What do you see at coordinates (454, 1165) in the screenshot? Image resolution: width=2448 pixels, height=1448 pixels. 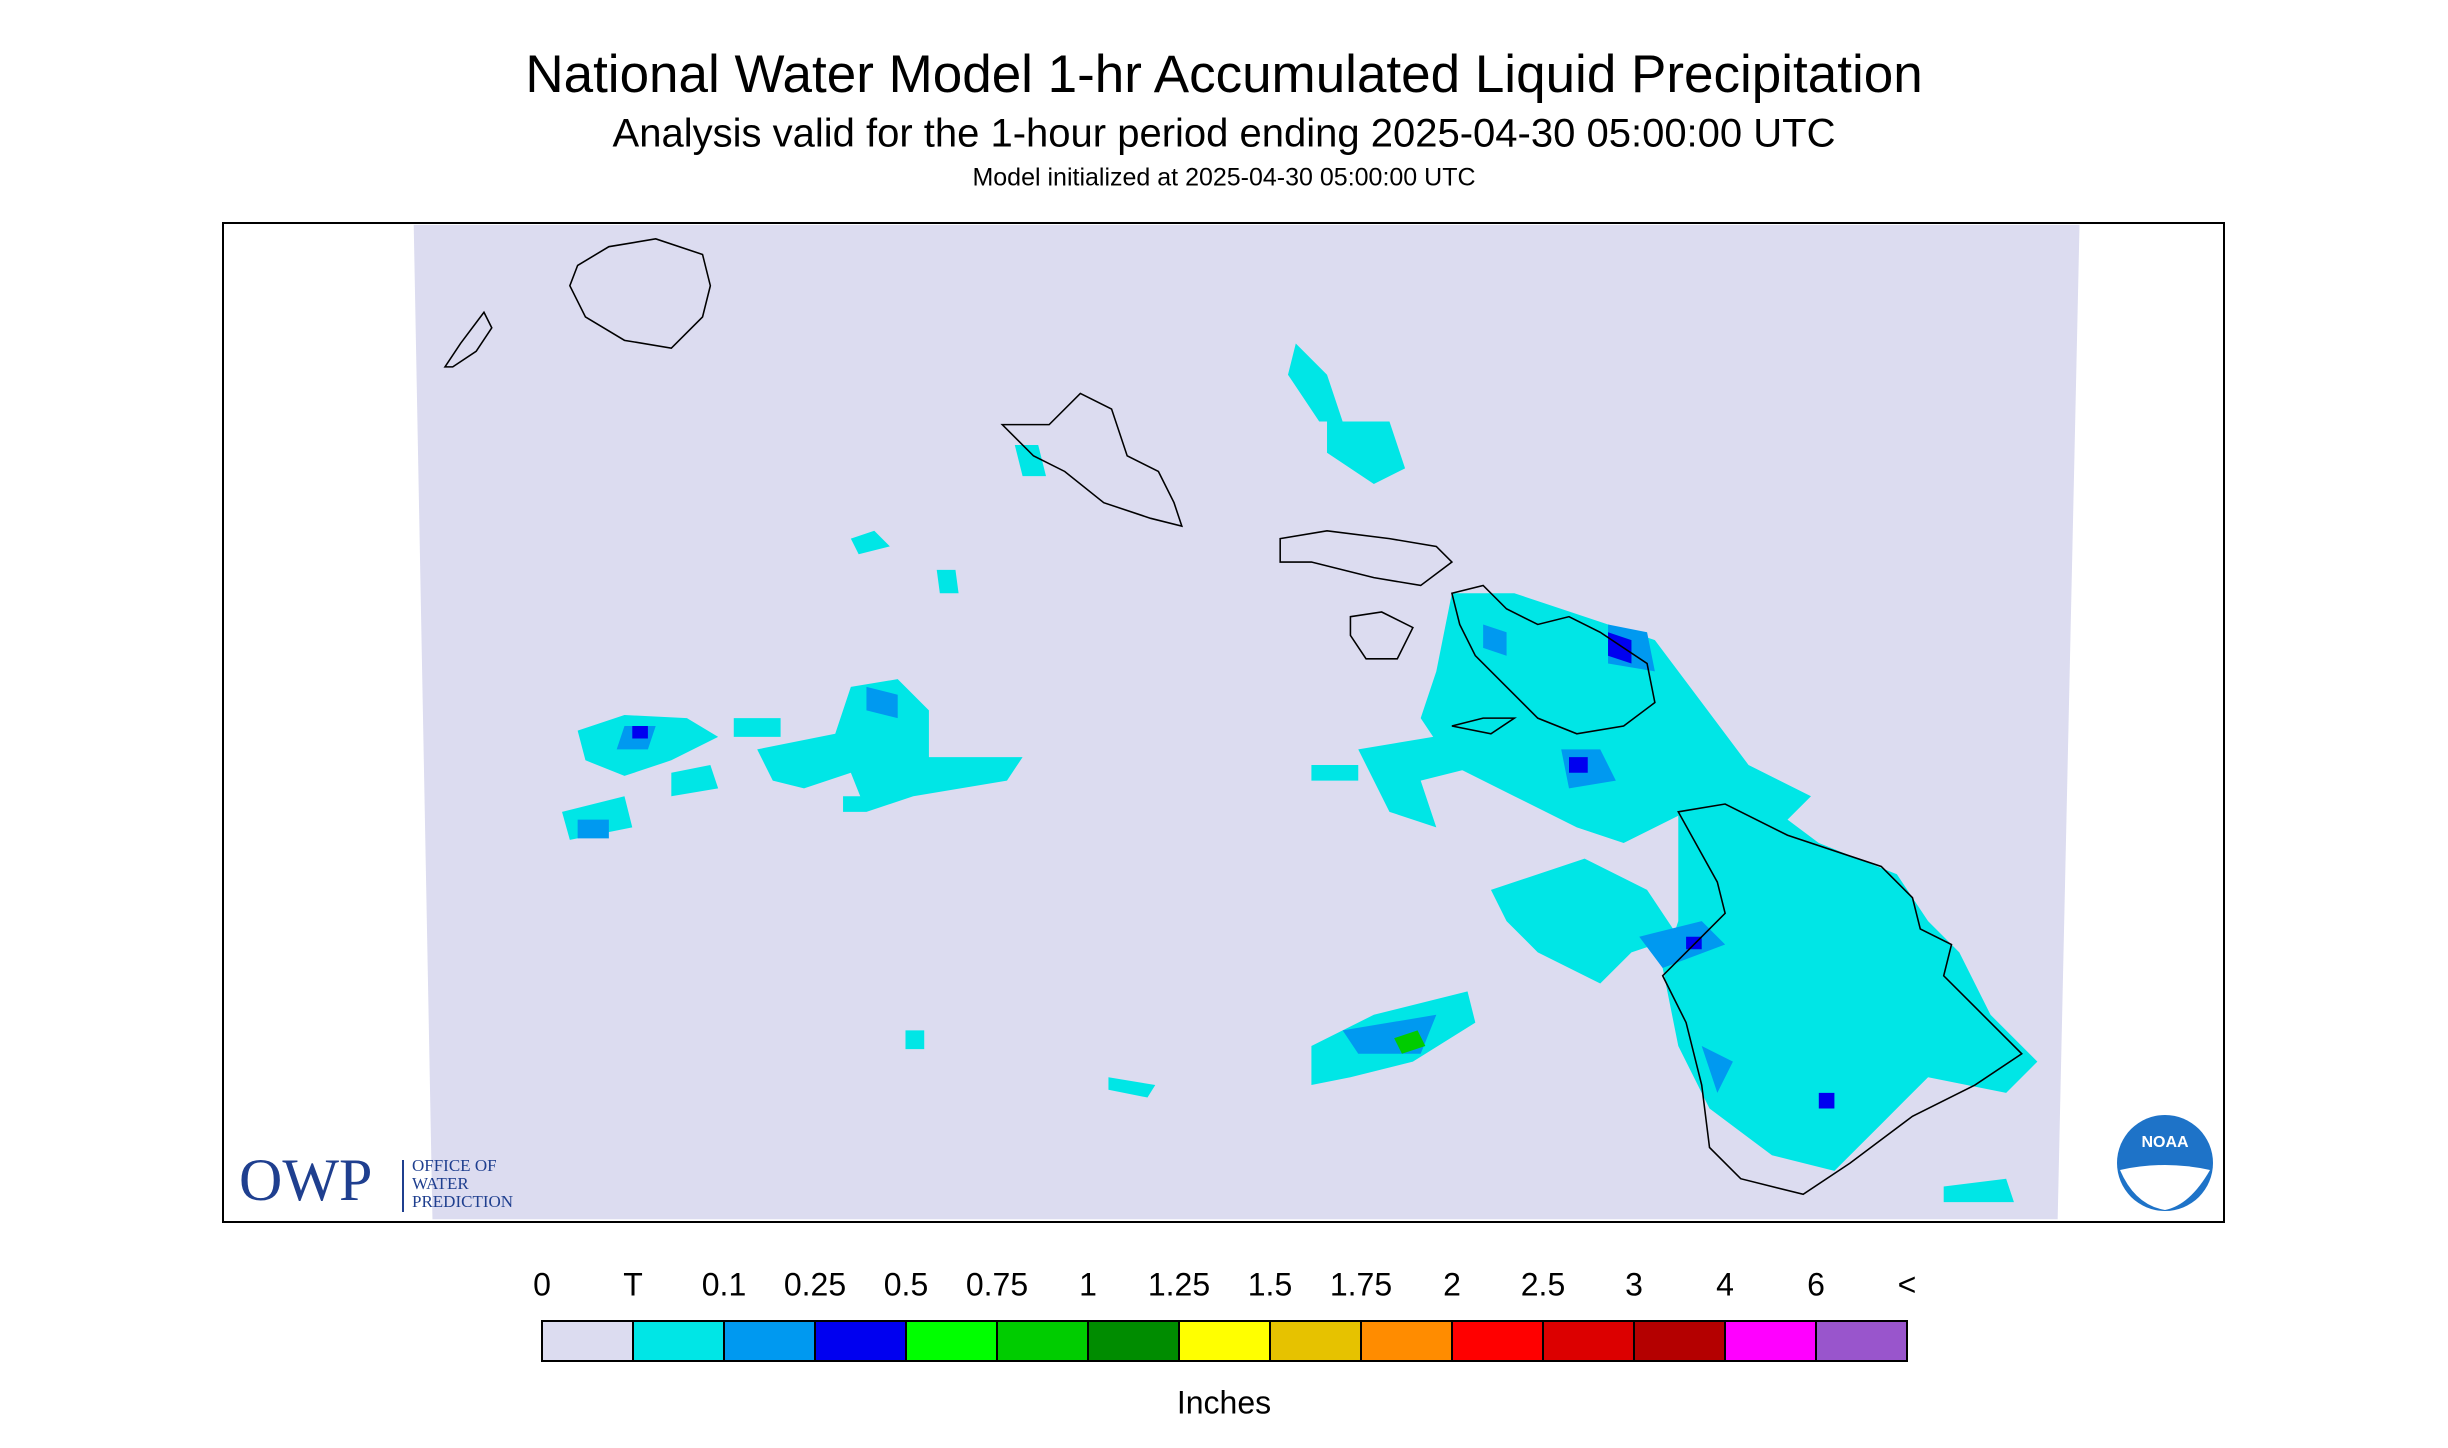 I see `owp-name: OFFICE OF` at bounding box center [454, 1165].